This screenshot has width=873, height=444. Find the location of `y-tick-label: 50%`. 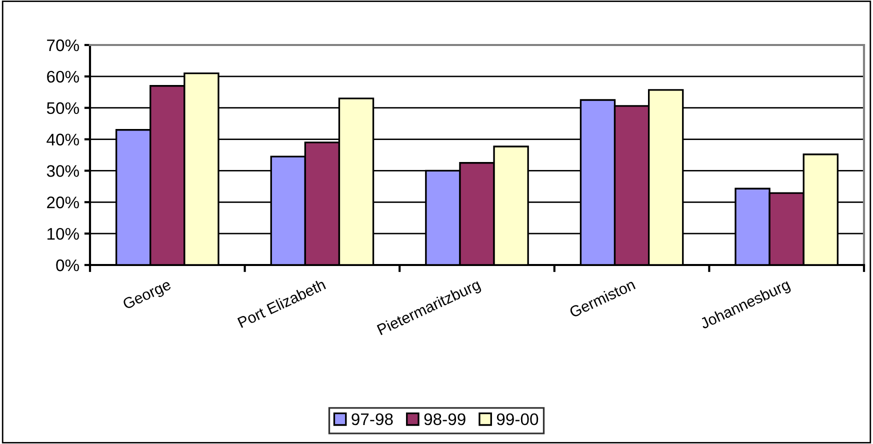

y-tick-label: 50% is located at coordinates (62, 108).